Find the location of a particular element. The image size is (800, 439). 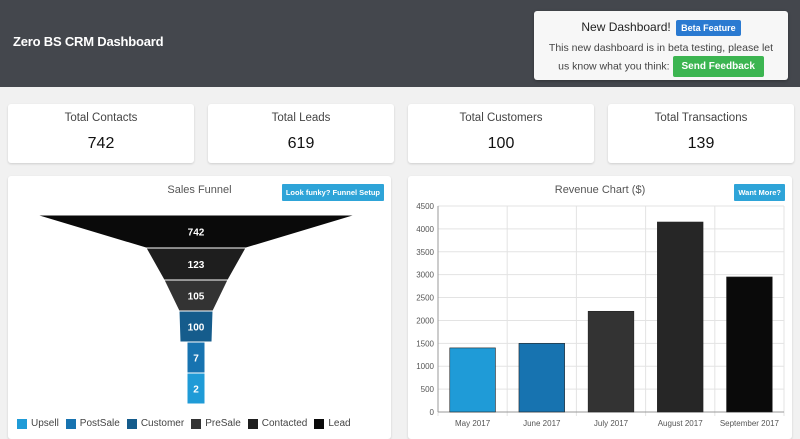

send-feedback-button: Send Feedback is located at coordinates (718, 66).